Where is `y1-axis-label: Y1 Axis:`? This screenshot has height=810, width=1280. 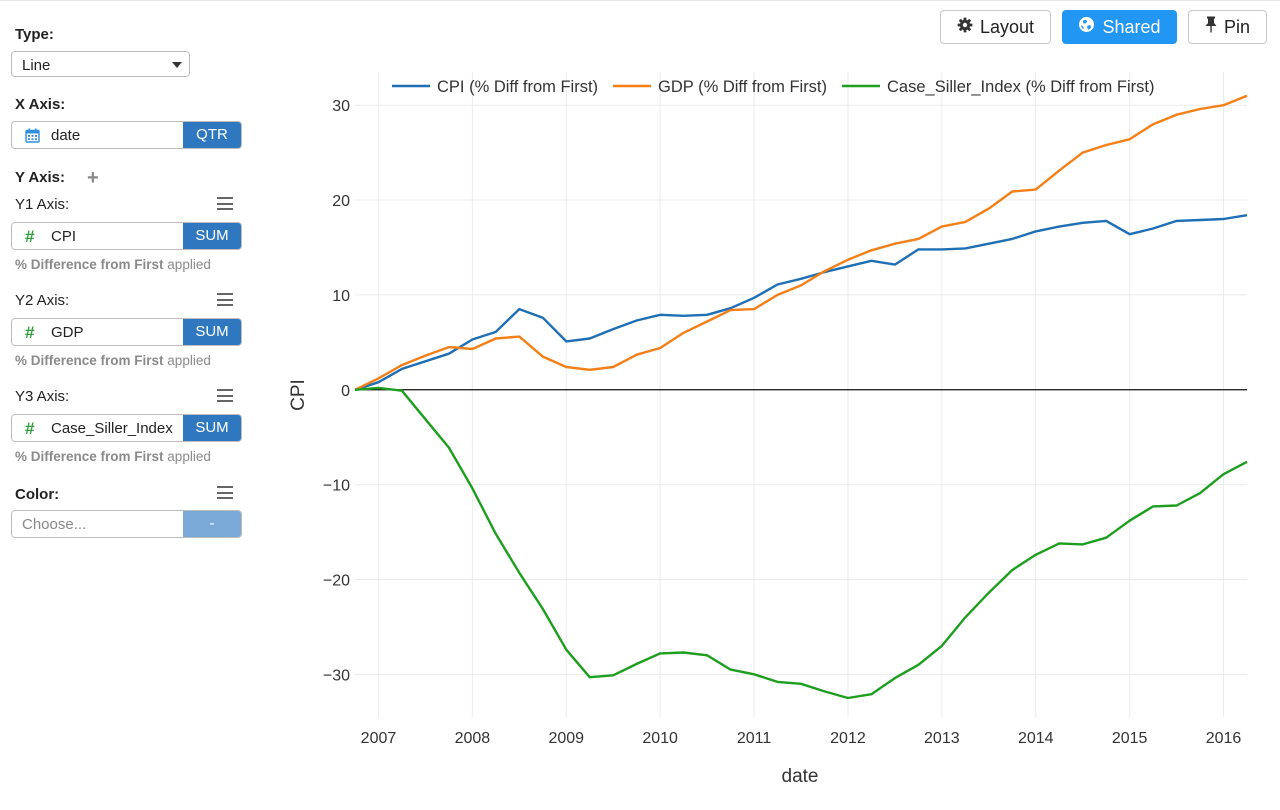
y1-axis-label: Y1 Axis: is located at coordinates (42, 204).